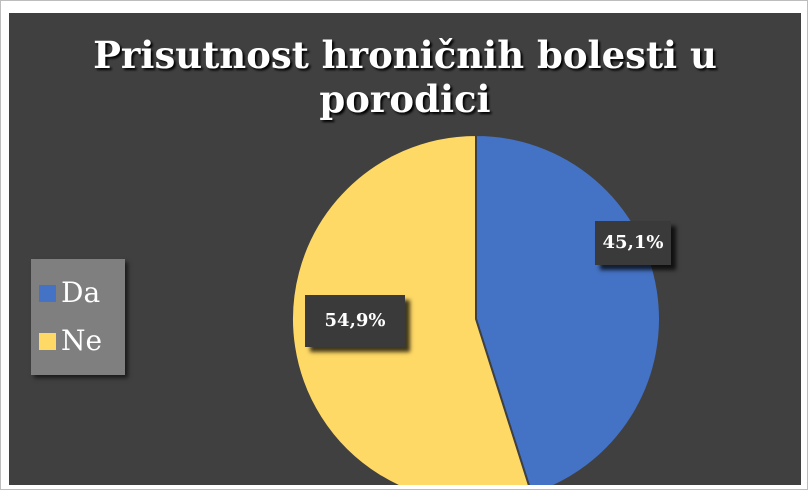 The width and height of the screenshot is (808, 490). I want to click on legend: Da Ne, so click(78, 317).